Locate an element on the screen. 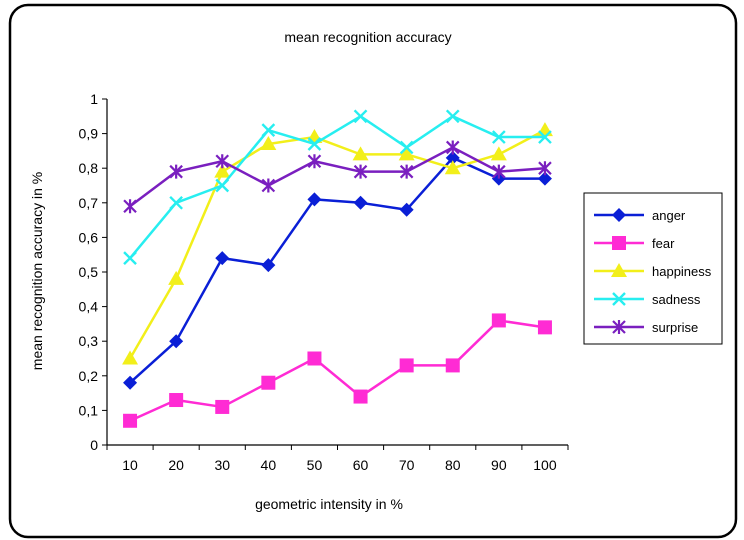  x-tick-label: 80 is located at coordinates (453, 465).